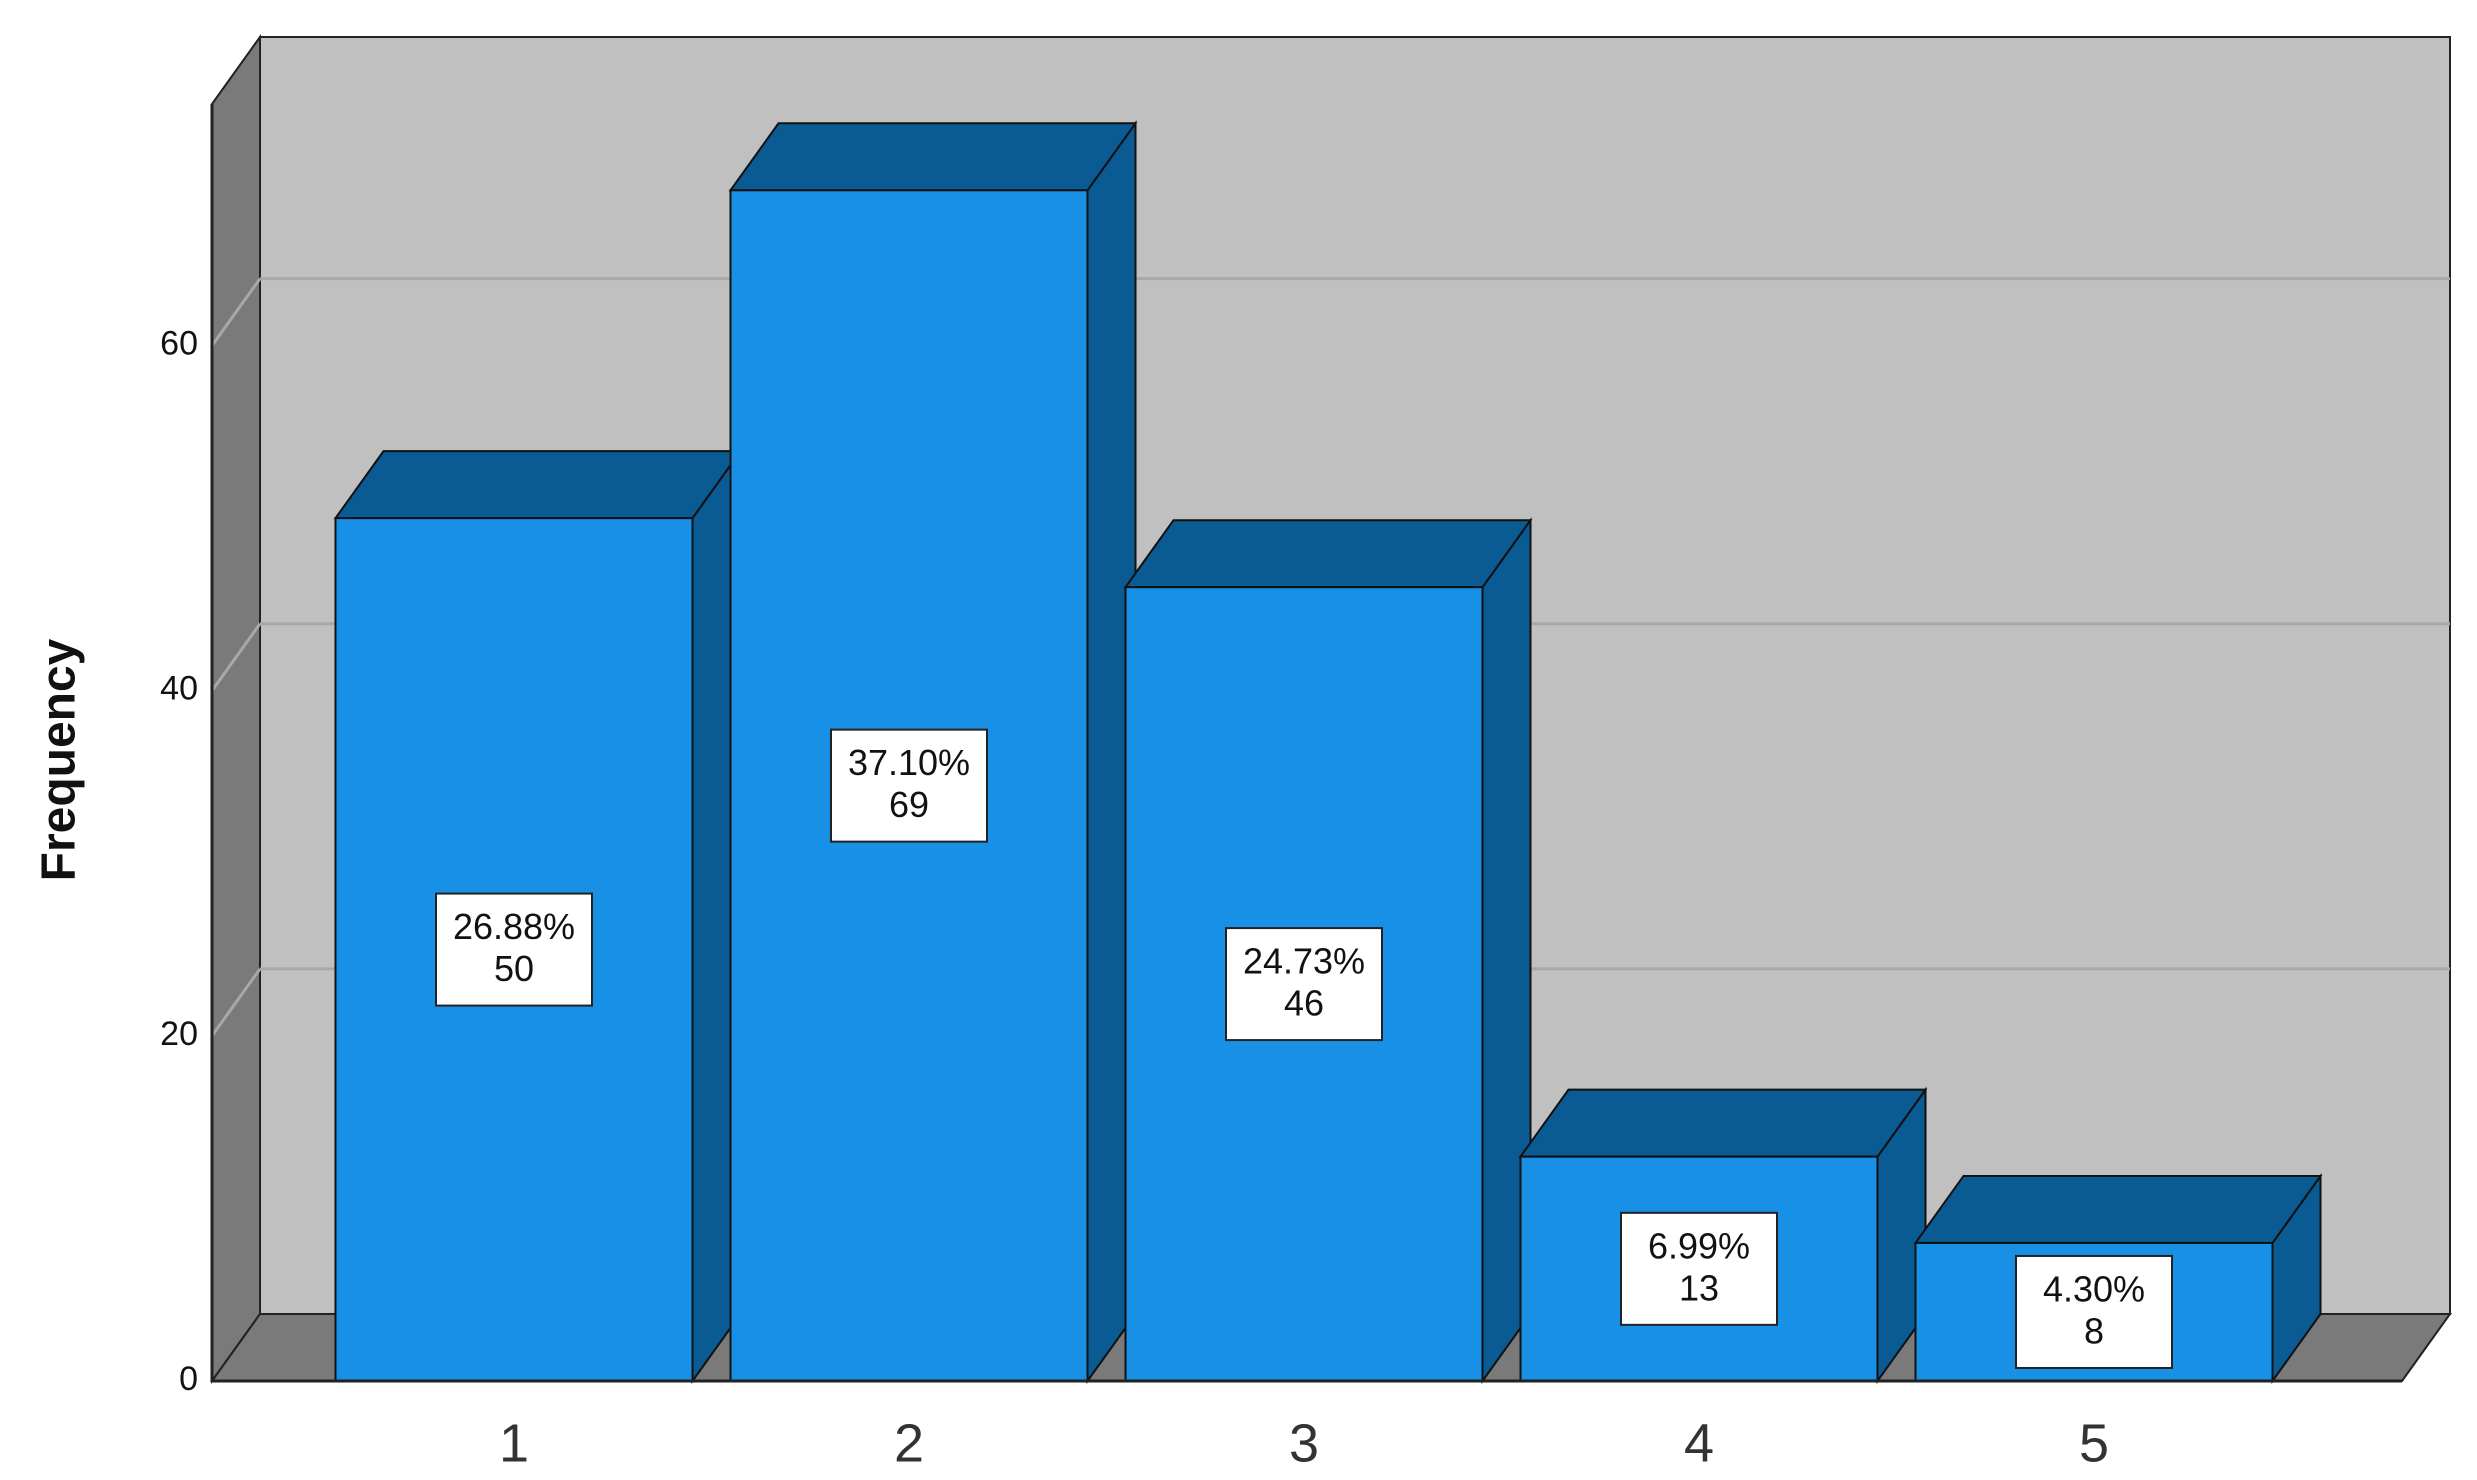  I want to click on y-tick-label: 20, so click(179, 1034).